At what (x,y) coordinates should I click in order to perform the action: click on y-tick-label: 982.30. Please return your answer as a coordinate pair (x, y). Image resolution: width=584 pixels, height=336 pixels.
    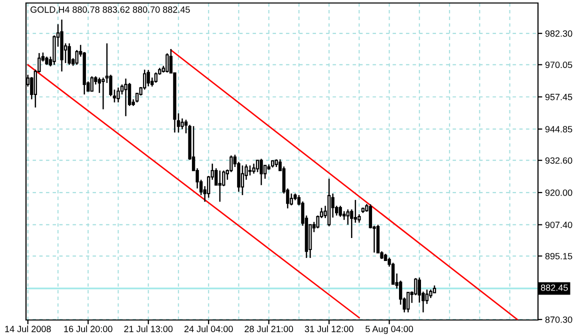
    Looking at the image, I should click on (558, 33).